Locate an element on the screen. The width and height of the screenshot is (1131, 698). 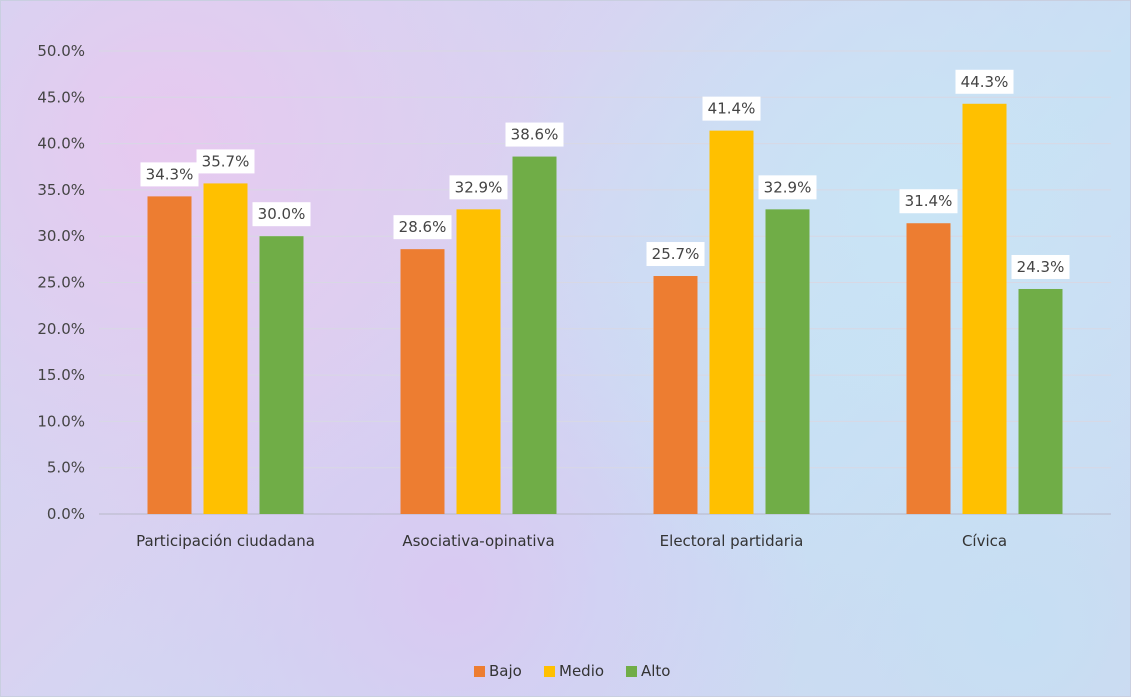
data-label-text: 44.3% is located at coordinates (985, 82).